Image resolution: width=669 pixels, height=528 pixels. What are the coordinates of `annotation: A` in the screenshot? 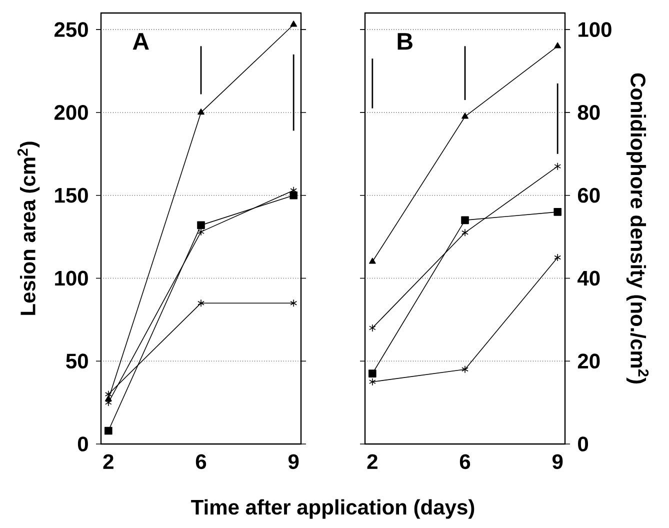 It's located at (140, 41).